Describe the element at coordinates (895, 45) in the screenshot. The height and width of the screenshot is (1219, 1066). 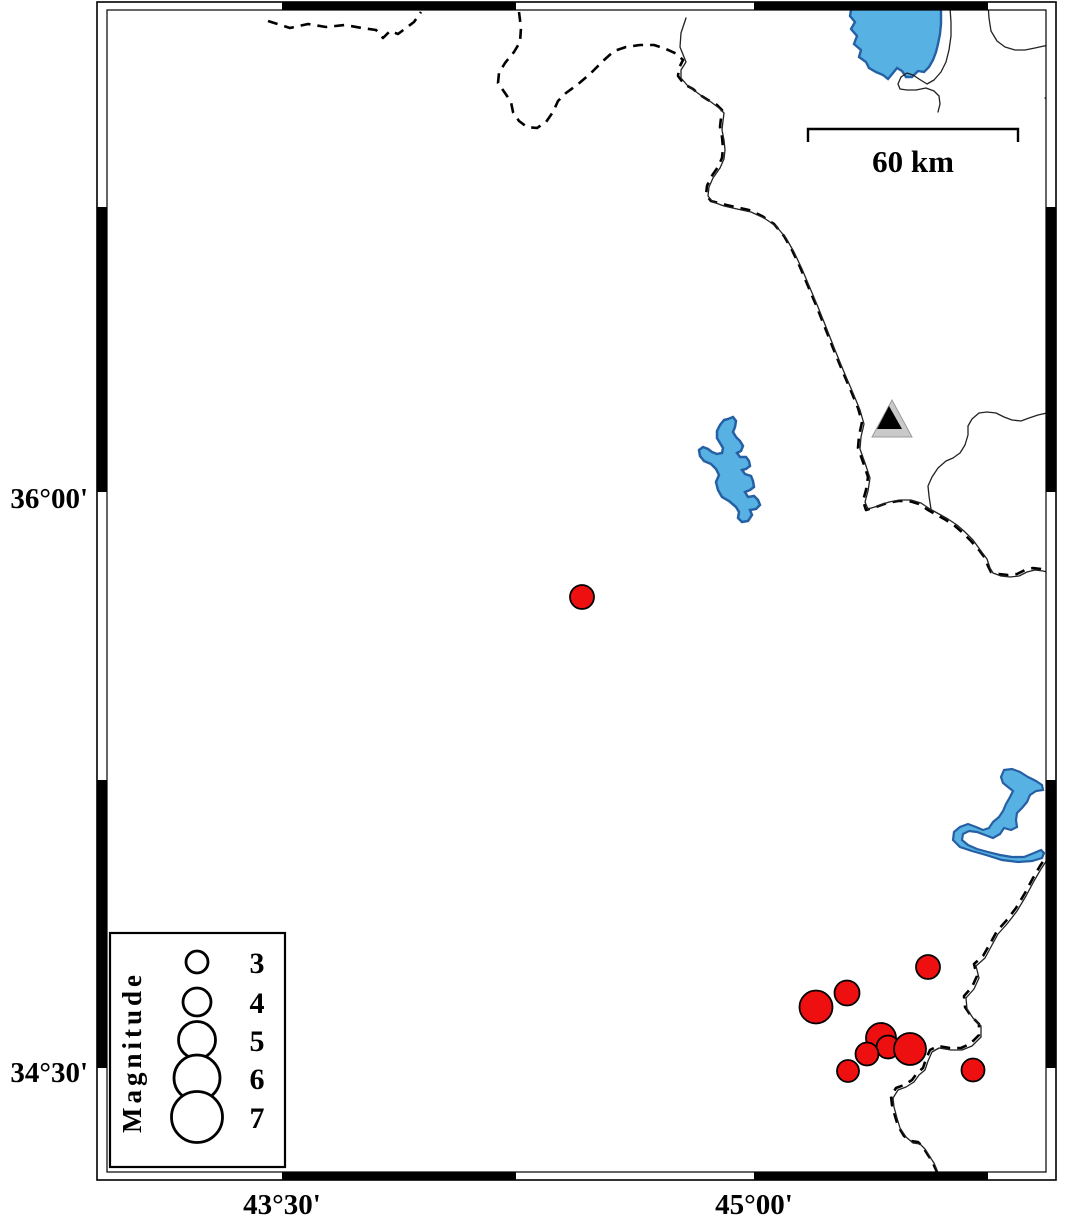
I see `lake-top-right` at that location.